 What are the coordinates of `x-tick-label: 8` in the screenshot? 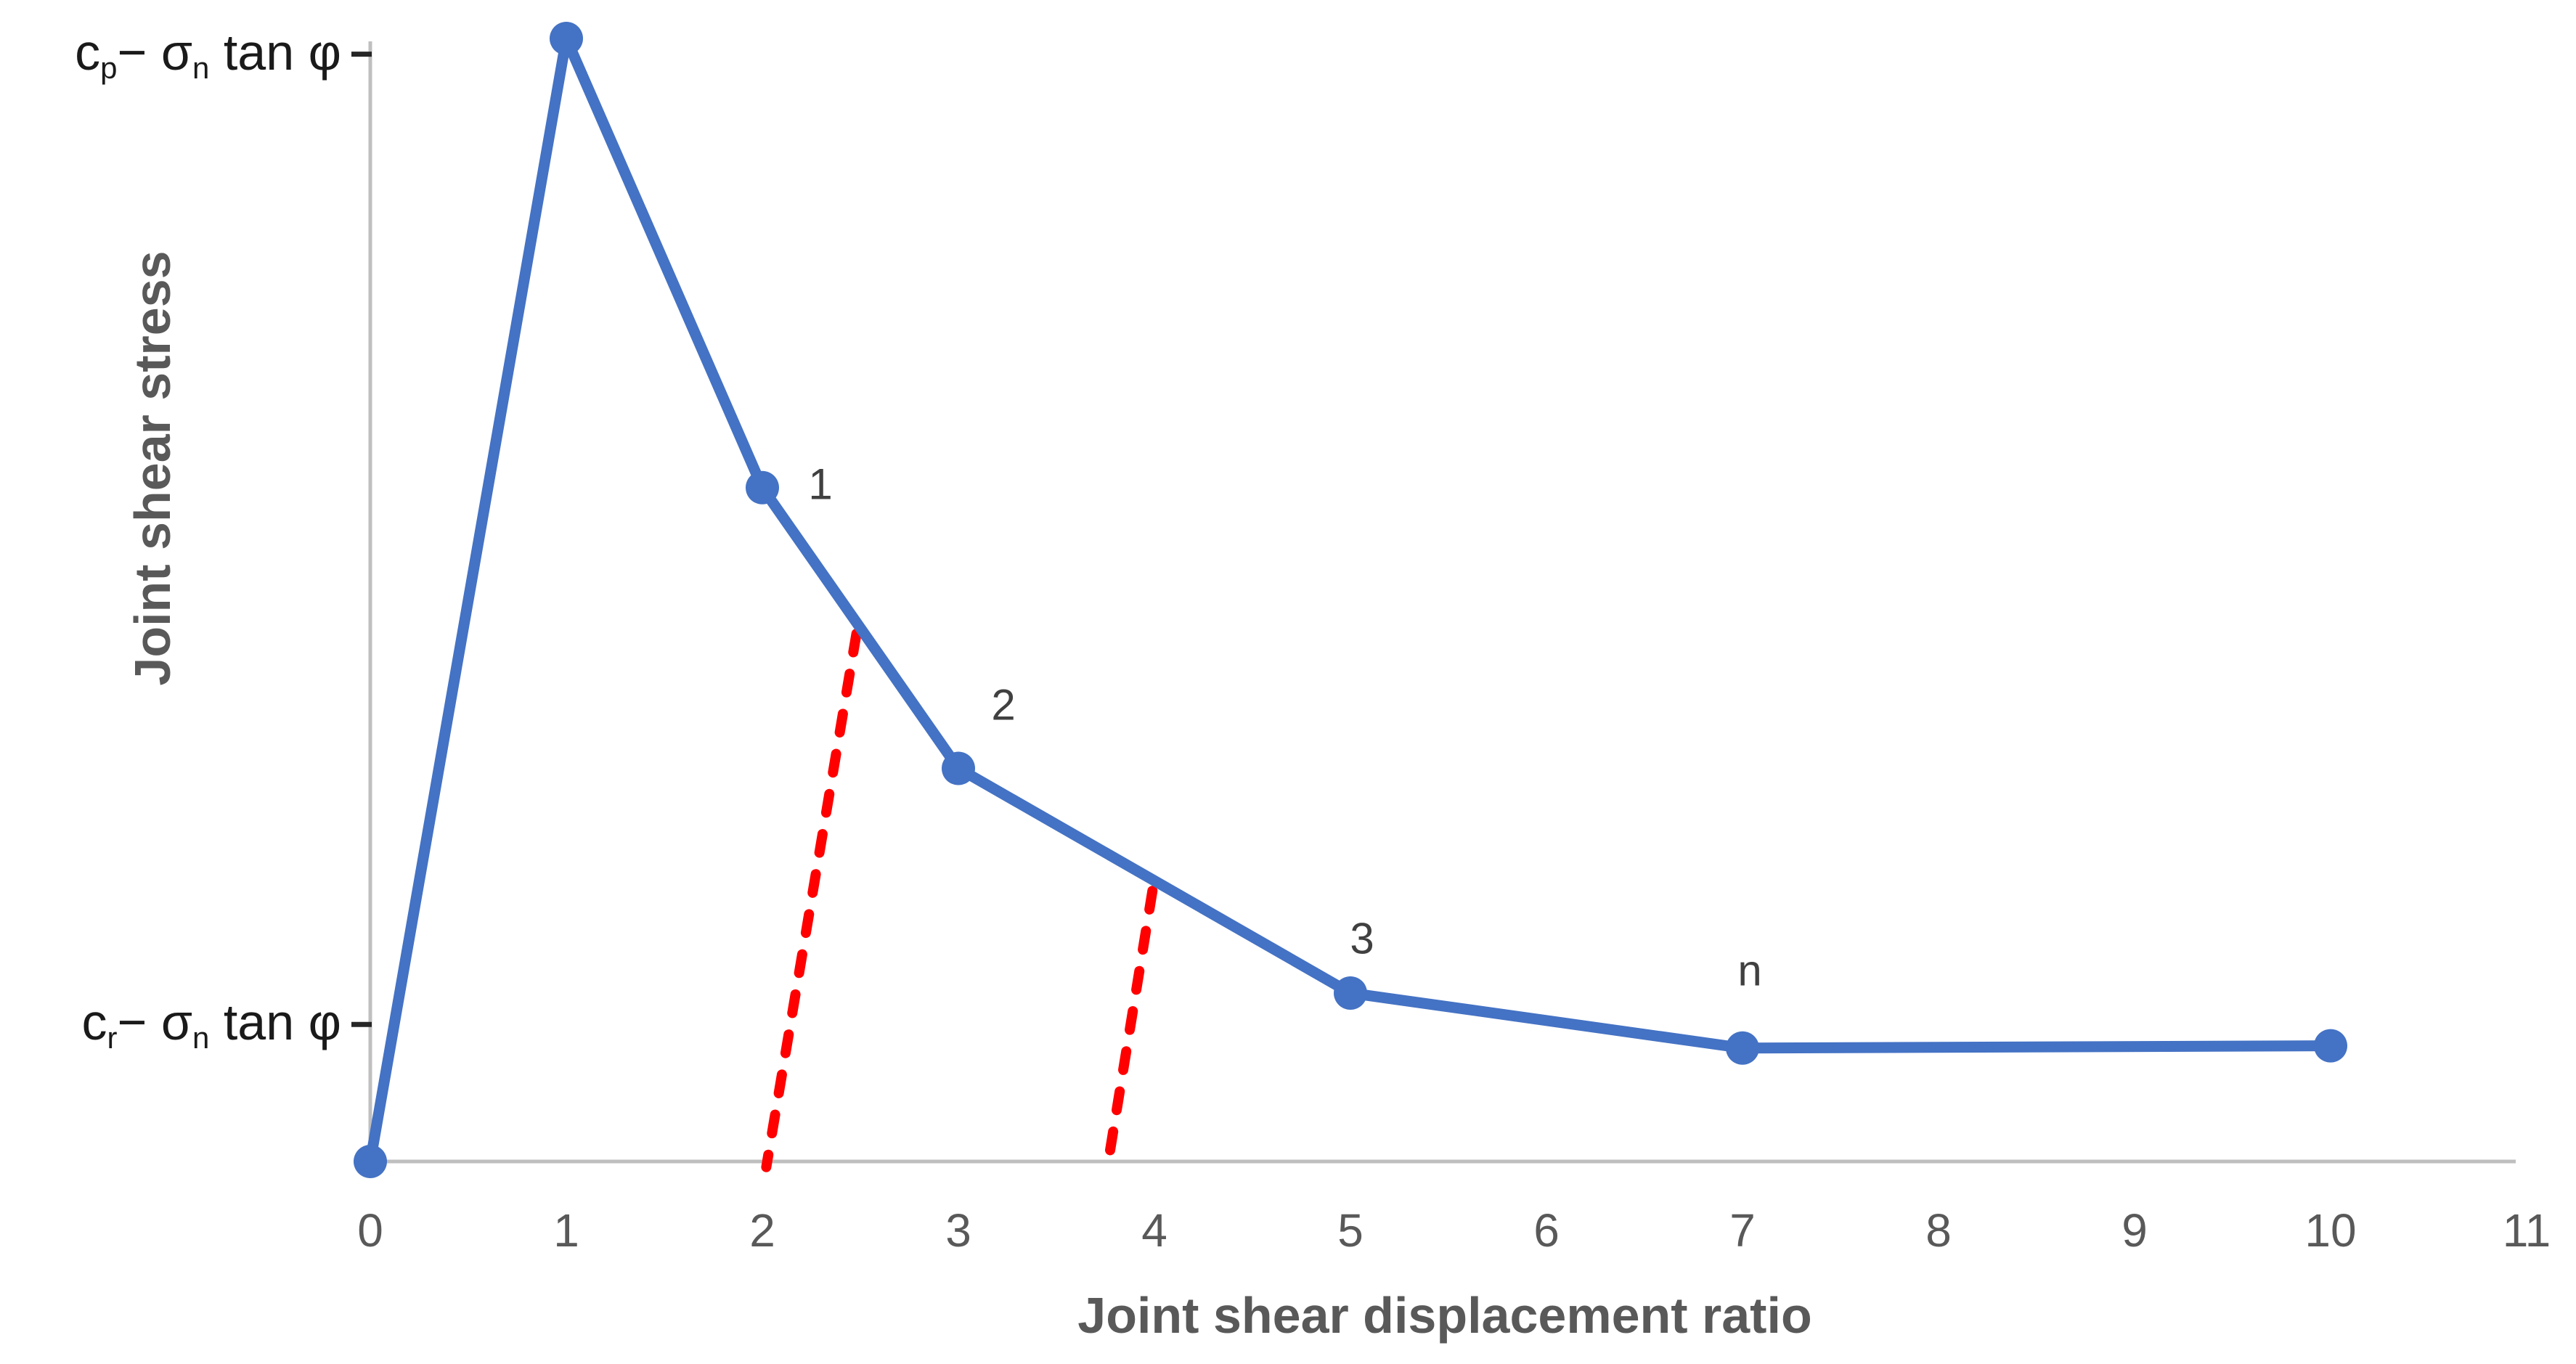 It's located at (1938, 1230).